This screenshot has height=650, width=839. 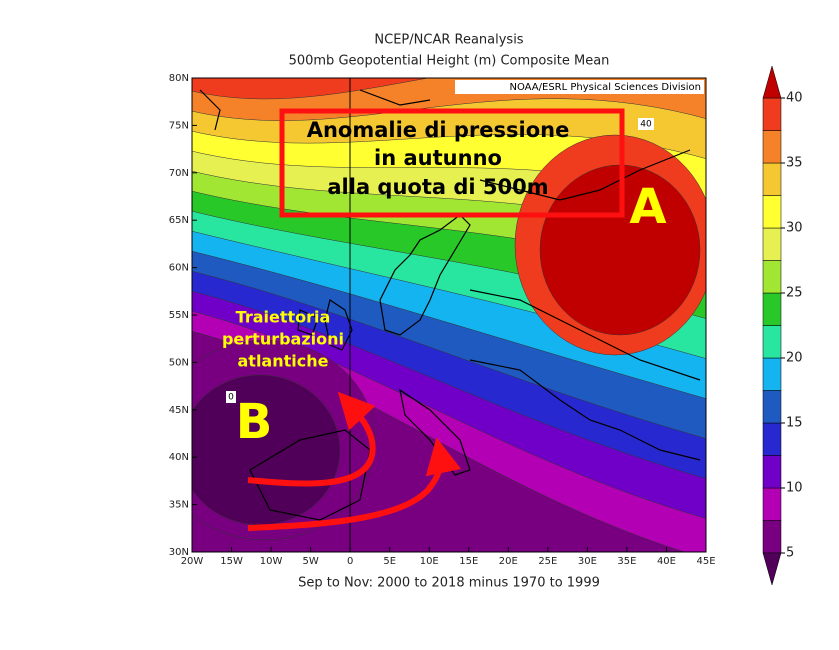 What do you see at coordinates (794, 423) in the screenshot?
I see `colorbar-tick-label: 15` at bounding box center [794, 423].